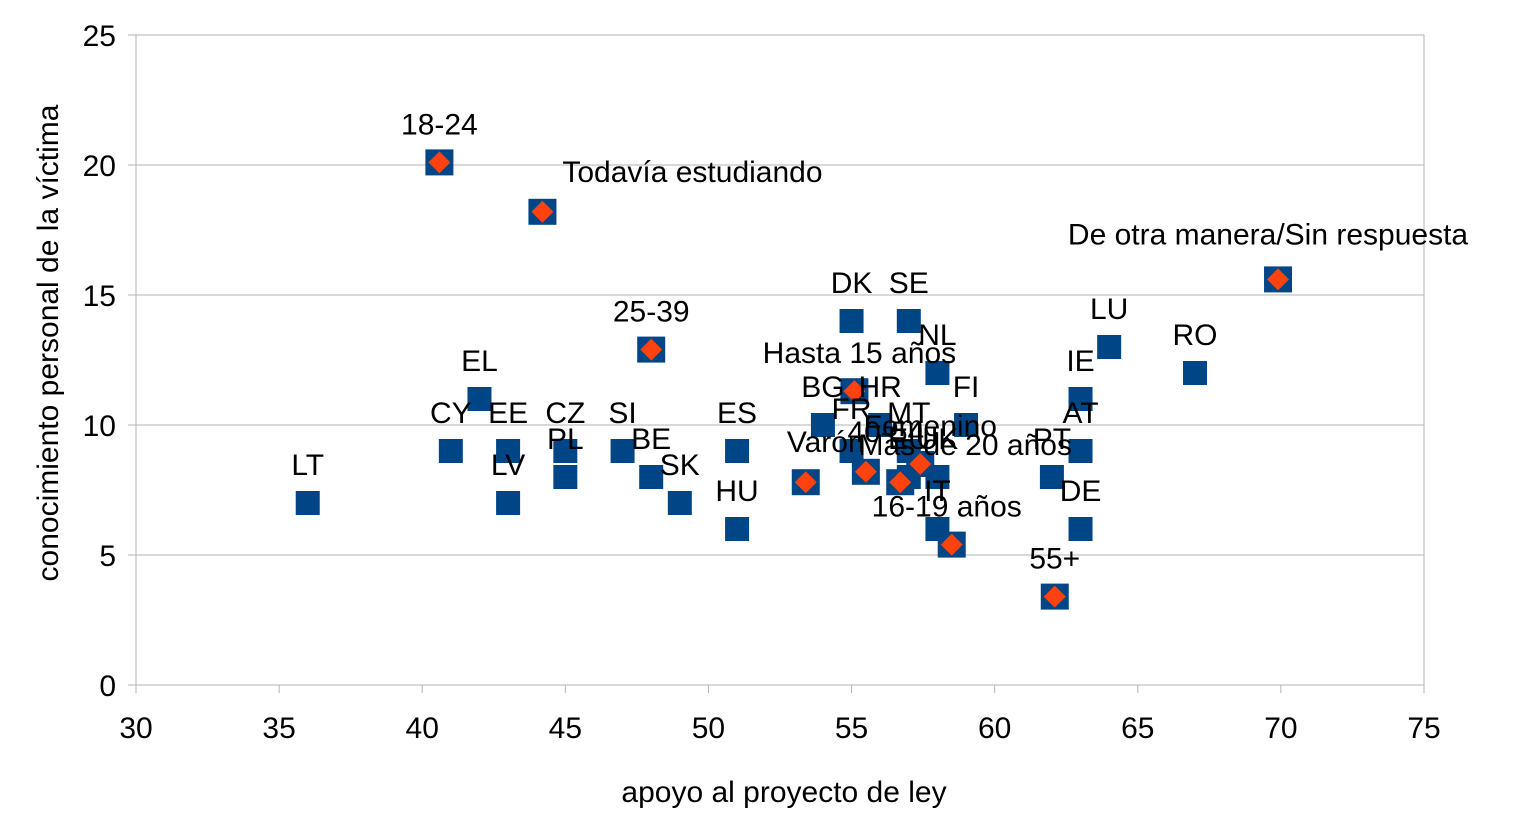  What do you see at coordinates (99, 296) in the screenshot?
I see `y-tick-label: 15` at bounding box center [99, 296].